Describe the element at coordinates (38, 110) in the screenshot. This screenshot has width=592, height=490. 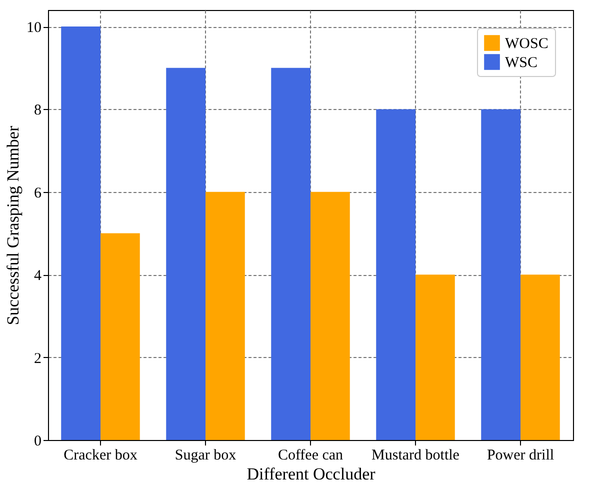
I see `y-tick-label: 8` at that location.